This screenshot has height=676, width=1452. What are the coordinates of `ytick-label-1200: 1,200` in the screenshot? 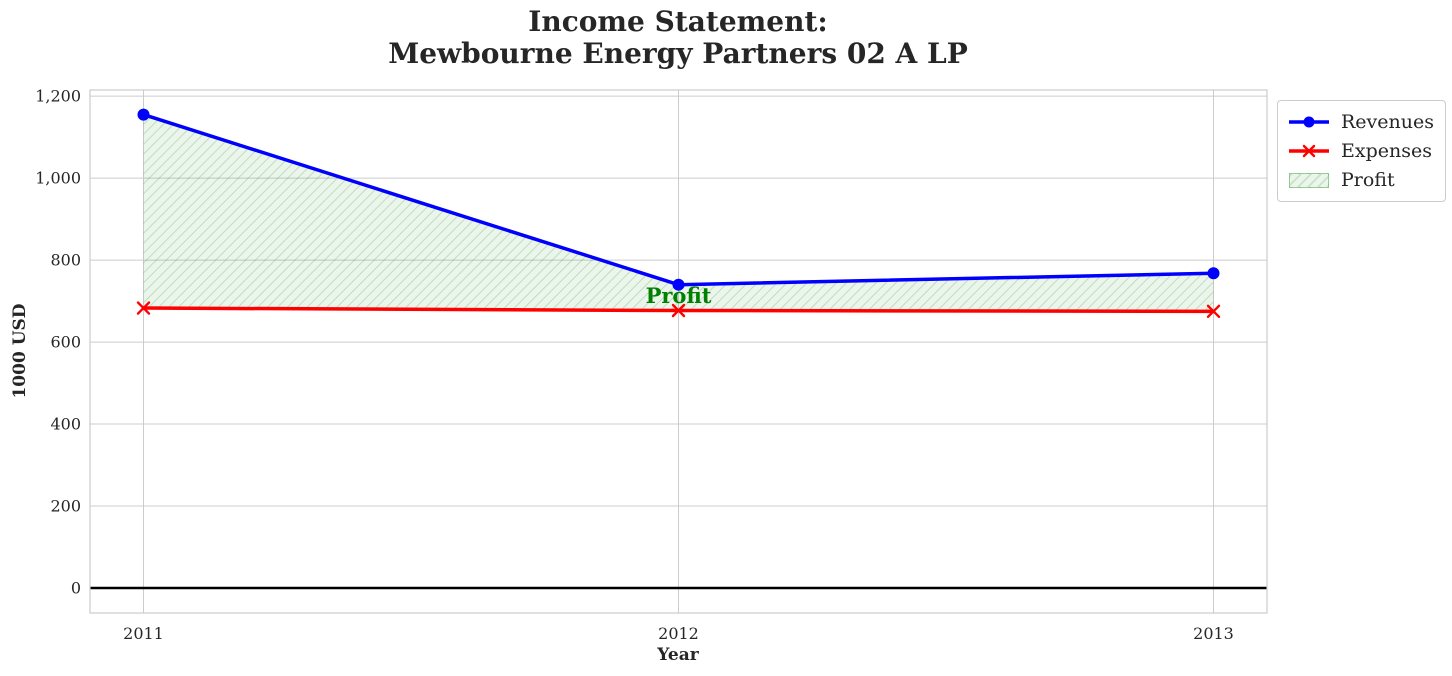 It's located at (58, 96).